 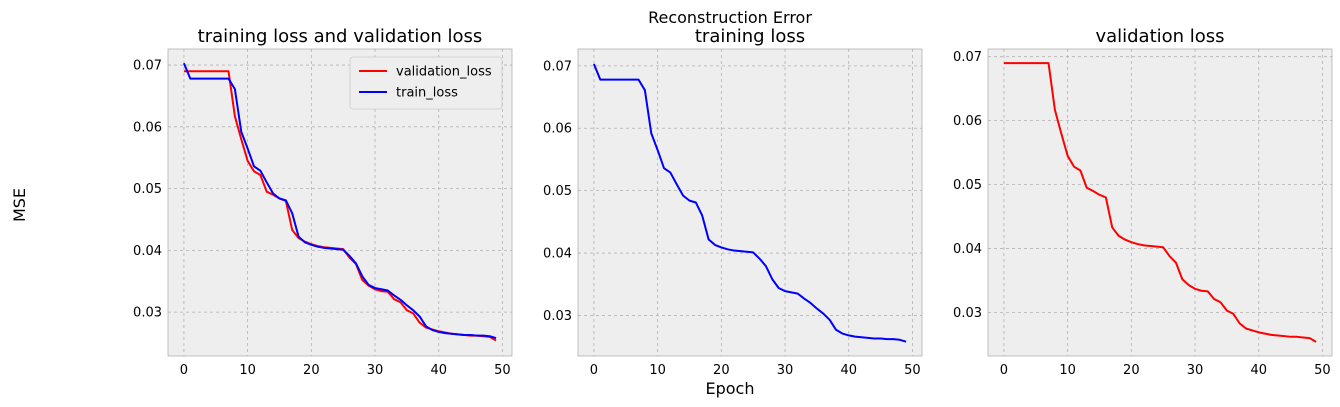 What do you see at coordinates (730, 388) in the screenshot?
I see `figure-xlabel: Epoch` at bounding box center [730, 388].